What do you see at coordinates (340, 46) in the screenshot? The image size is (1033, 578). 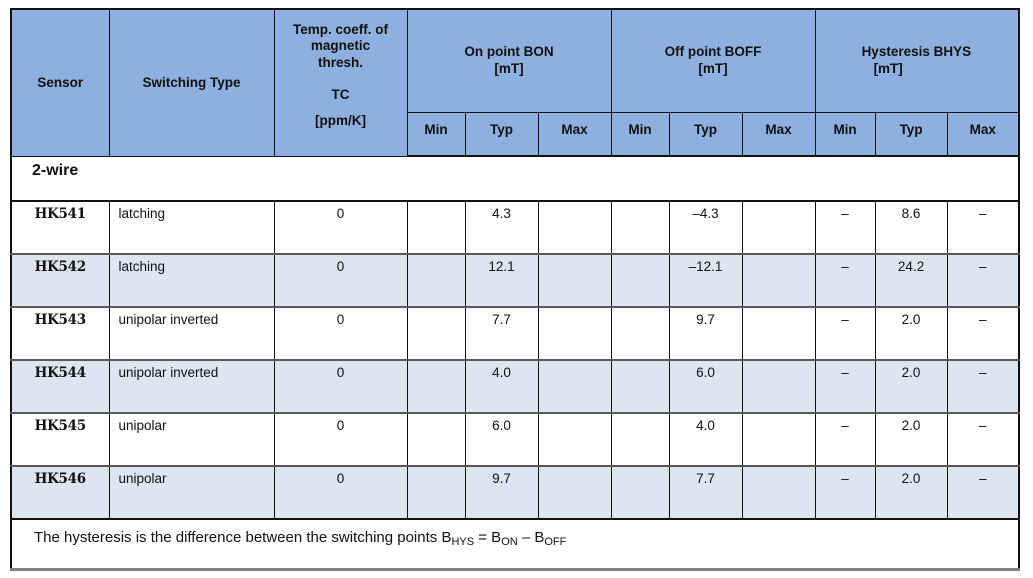 I see `tc-title: Temp. coeff. of magnetic thresh.` at bounding box center [340, 46].